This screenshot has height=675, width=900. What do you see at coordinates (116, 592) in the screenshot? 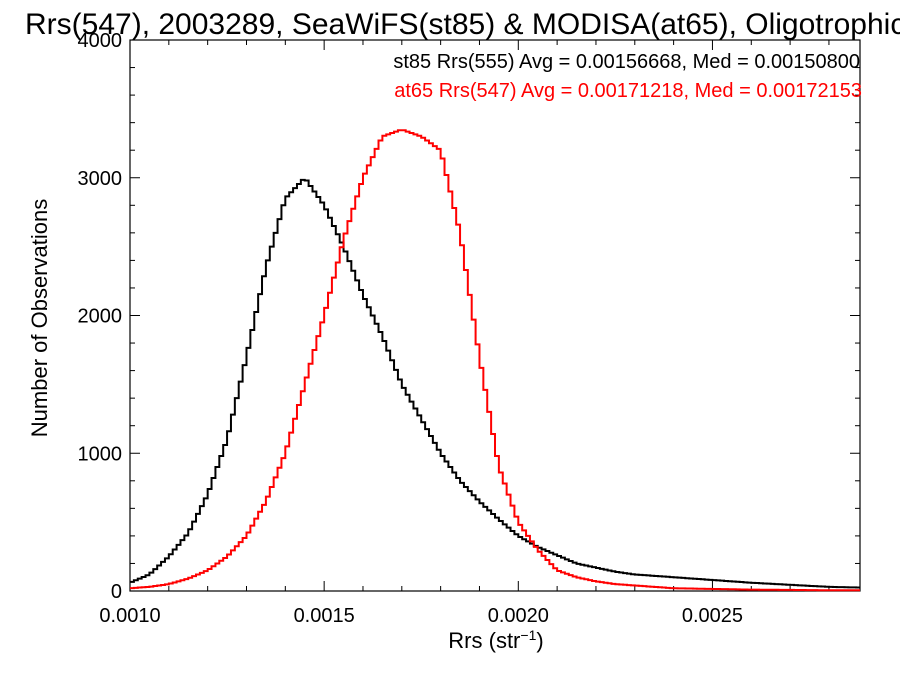
I see `y-tick-label: 0` at bounding box center [116, 592].